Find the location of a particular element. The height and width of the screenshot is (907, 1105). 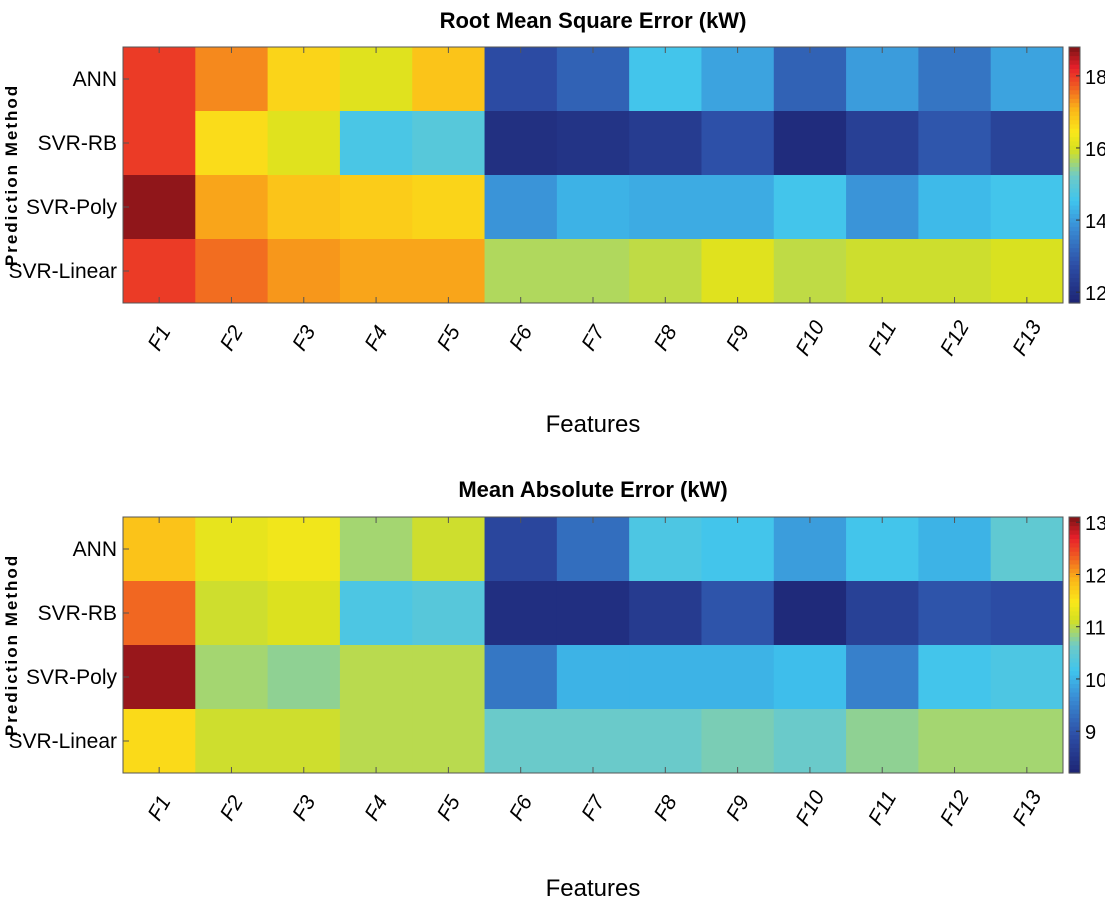

x-axis-label: Features is located at coordinates (593, 424).